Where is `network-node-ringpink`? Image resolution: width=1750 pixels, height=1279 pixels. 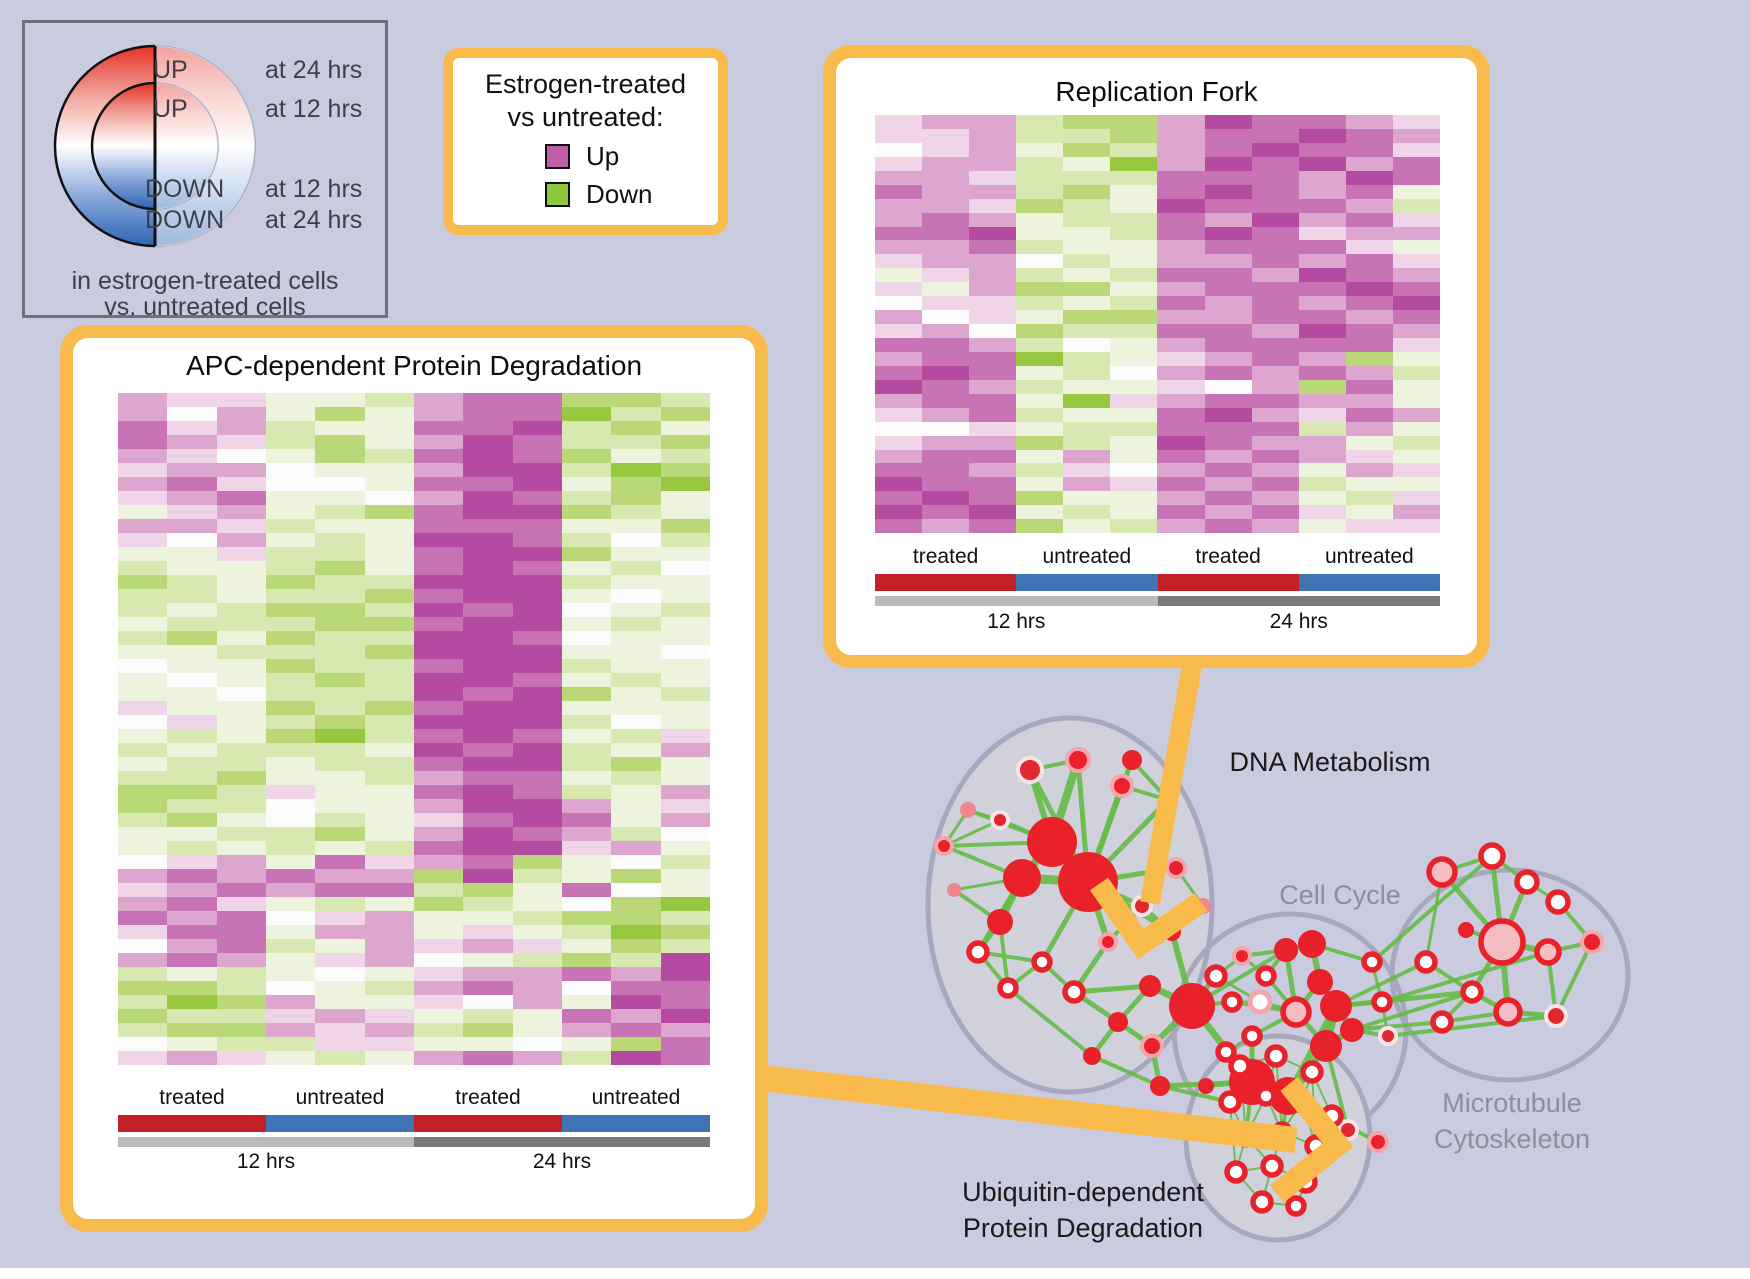
network-node-ringpink is located at coordinates (1108, 942).